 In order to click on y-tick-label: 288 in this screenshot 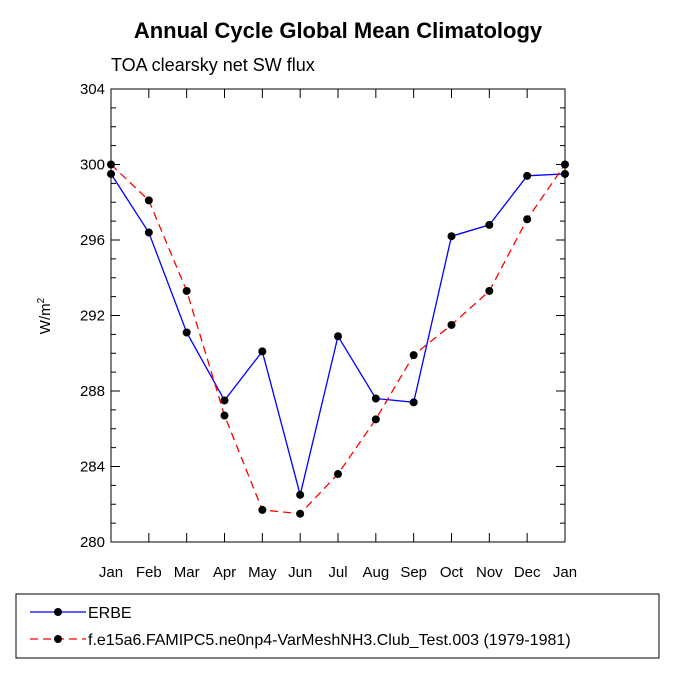, I will do `click(92, 391)`.